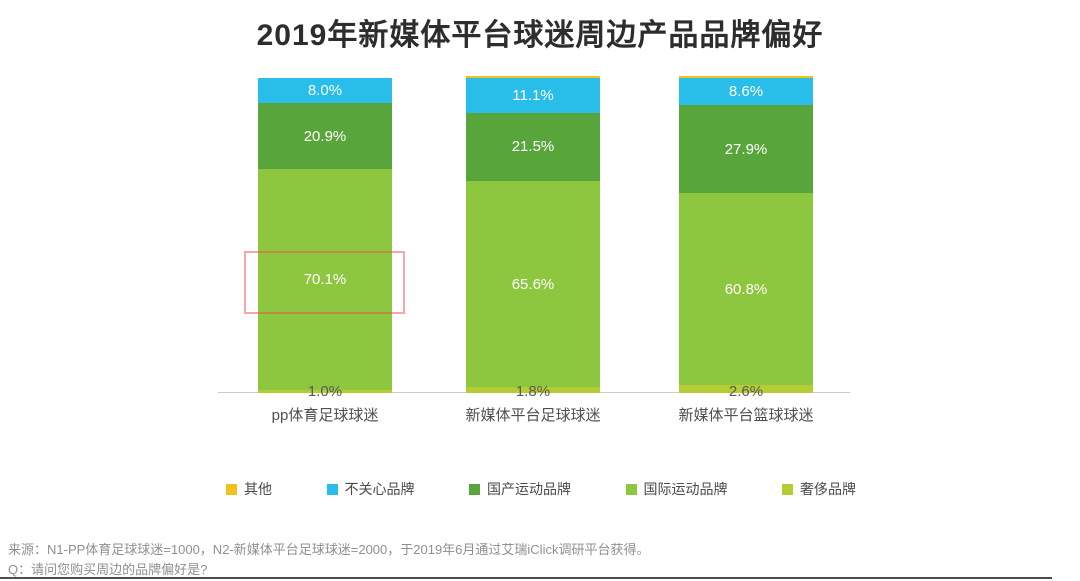 Image resolution: width=1080 pixels, height=581 pixels. I want to click on segment-no-brand-preference: 8.6%, so click(746, 92).